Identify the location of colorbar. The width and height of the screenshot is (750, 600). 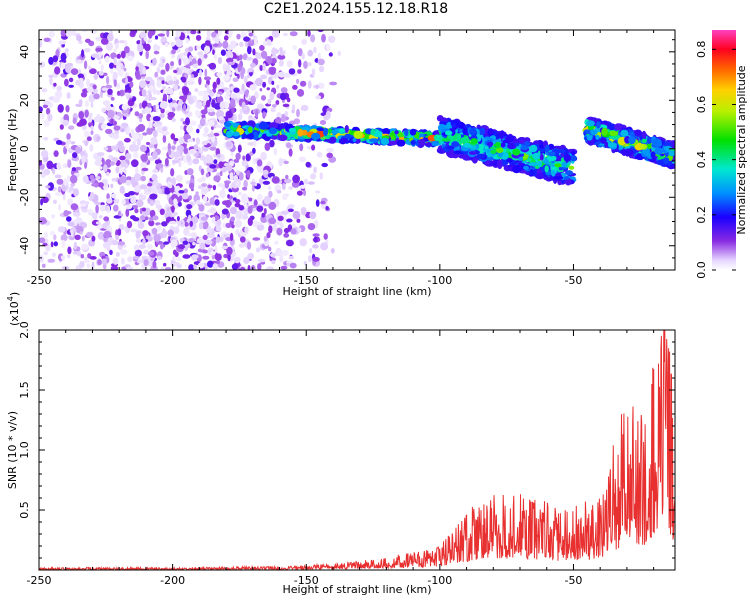
(724, 150).